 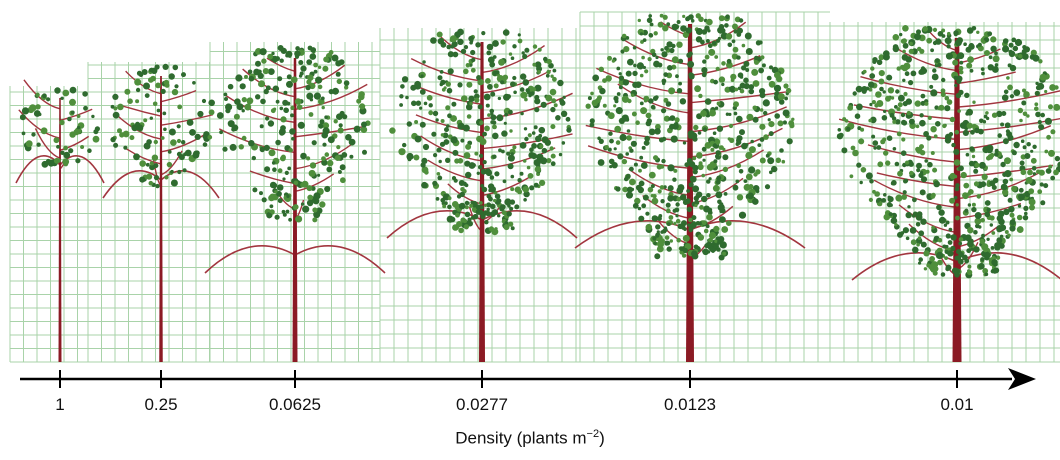 What do you see at coordinates (593, 434) in the screenshot?
I see `axis-title-exponent: −2` at bounding box center [593, 434].